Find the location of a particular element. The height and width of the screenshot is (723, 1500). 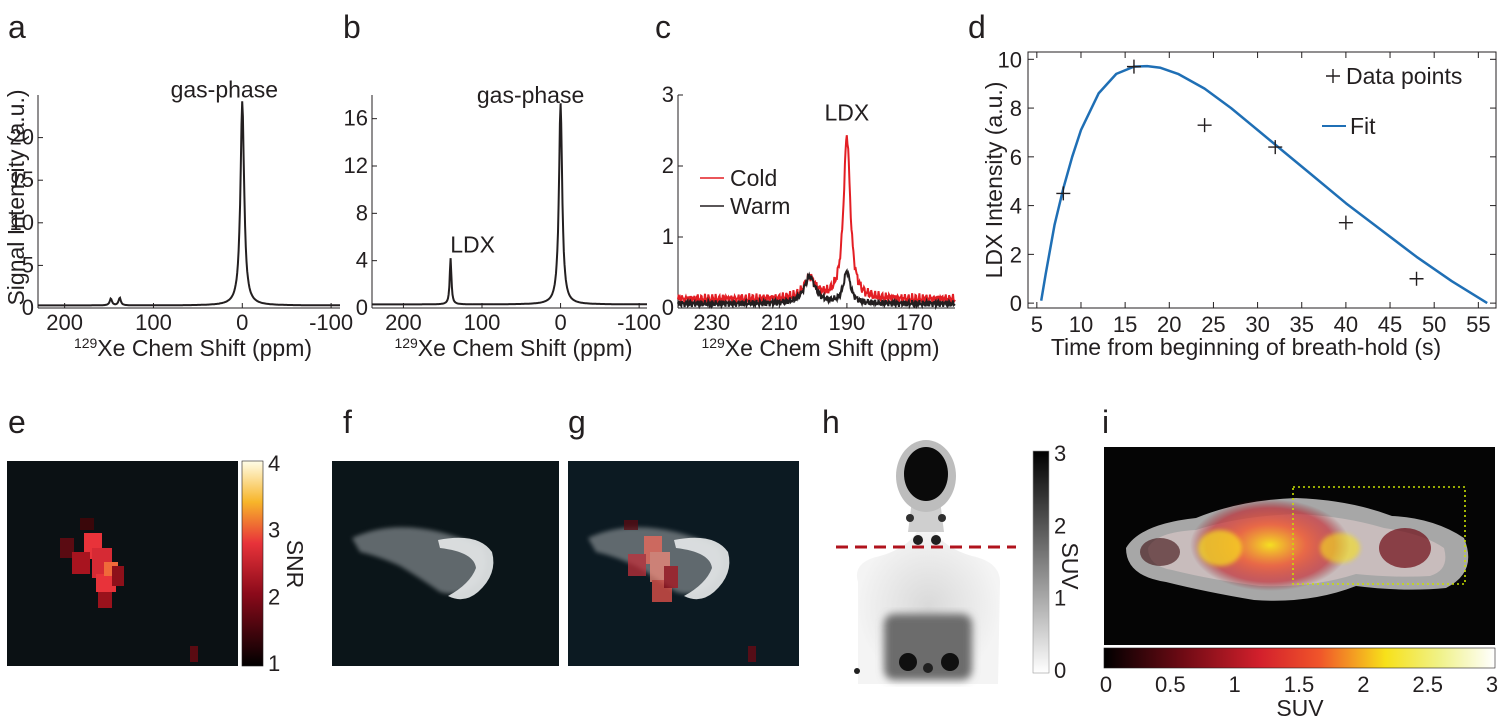

colorbar-h-labels: 0 1 2 3 SUV is located at coordinates (1068, 562).